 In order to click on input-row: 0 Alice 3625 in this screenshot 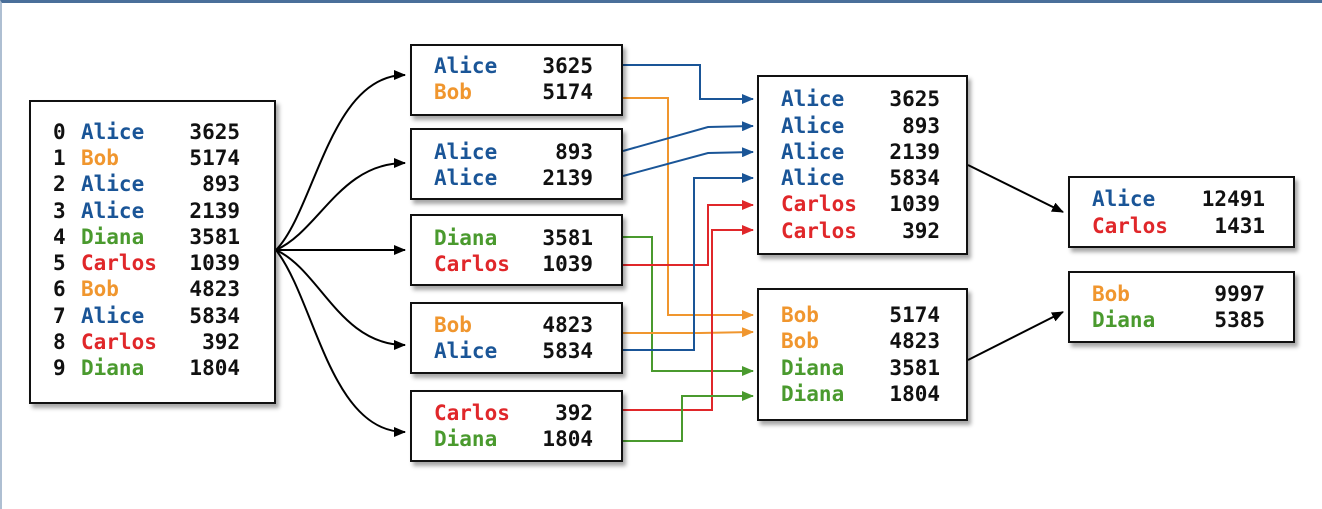, I will do `click(152, 132)`.